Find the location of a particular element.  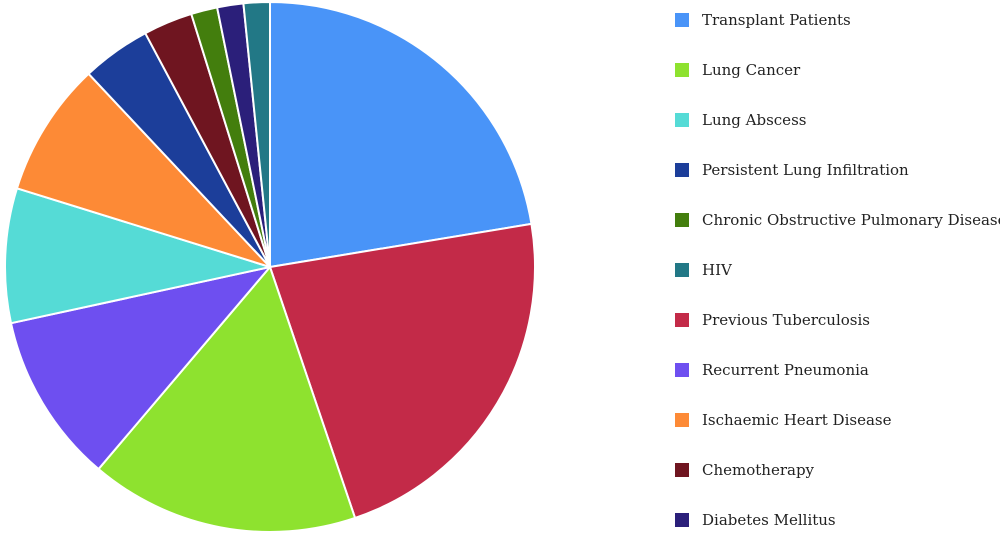

legend-item: Lung Cancer is located at coordinates (837, 84).